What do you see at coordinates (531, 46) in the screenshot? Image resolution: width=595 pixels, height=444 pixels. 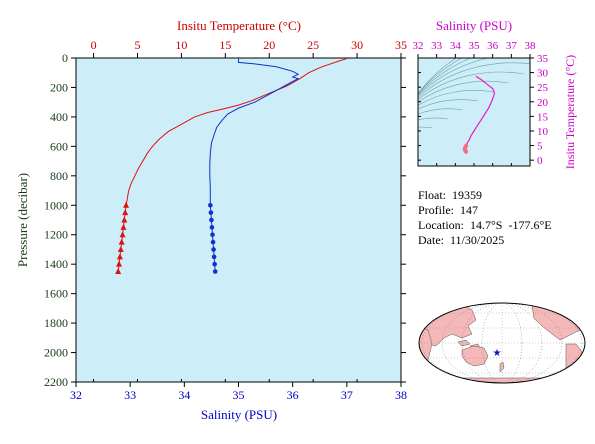 I see `ts-salinity-tick-label: 38` at bounding box center [531, 46].